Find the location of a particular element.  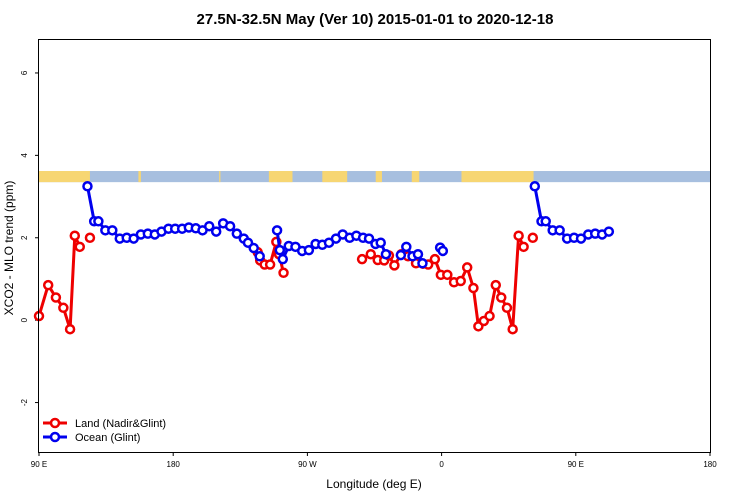

y-axis: -2 0 2 4 6 is located at coordinates (29, 238).